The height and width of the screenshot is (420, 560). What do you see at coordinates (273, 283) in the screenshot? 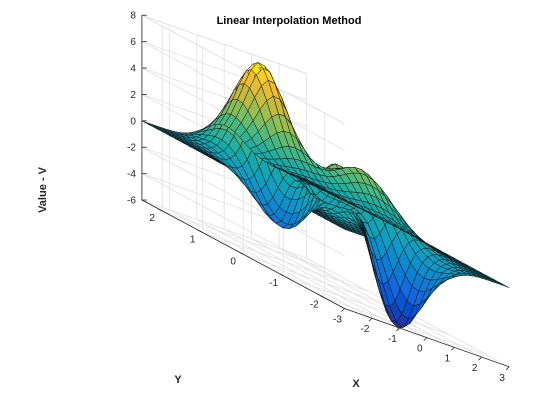
I see `y-tick-label: -1` at bounding box center [273, 283].